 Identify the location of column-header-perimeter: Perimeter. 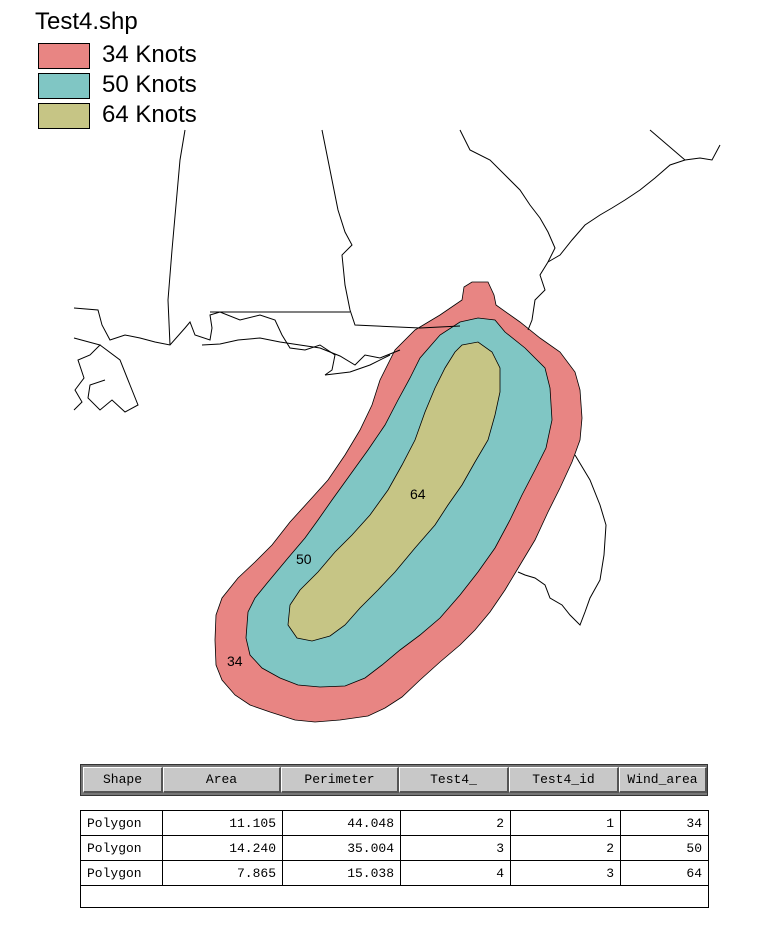
(340, 780).